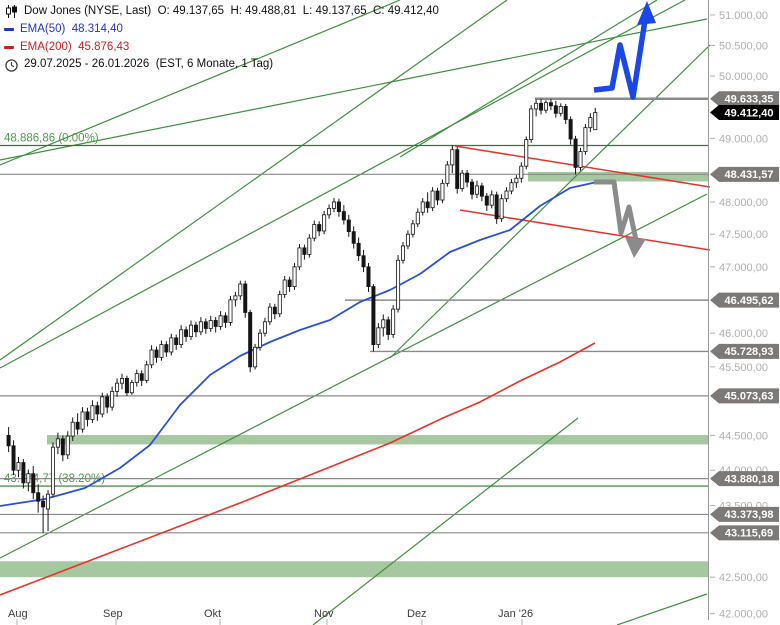  I want to click on ema50-swatch-icon, so click(9, 30).